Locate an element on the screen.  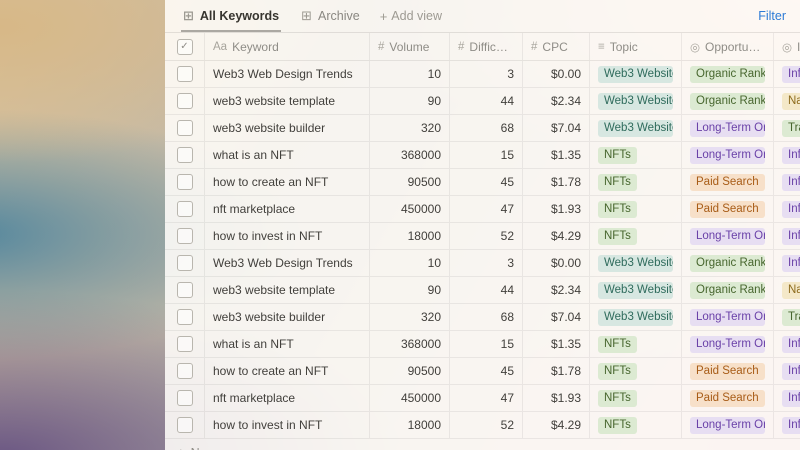
intent-cell: Navigational is located at coordinates (787, 101).